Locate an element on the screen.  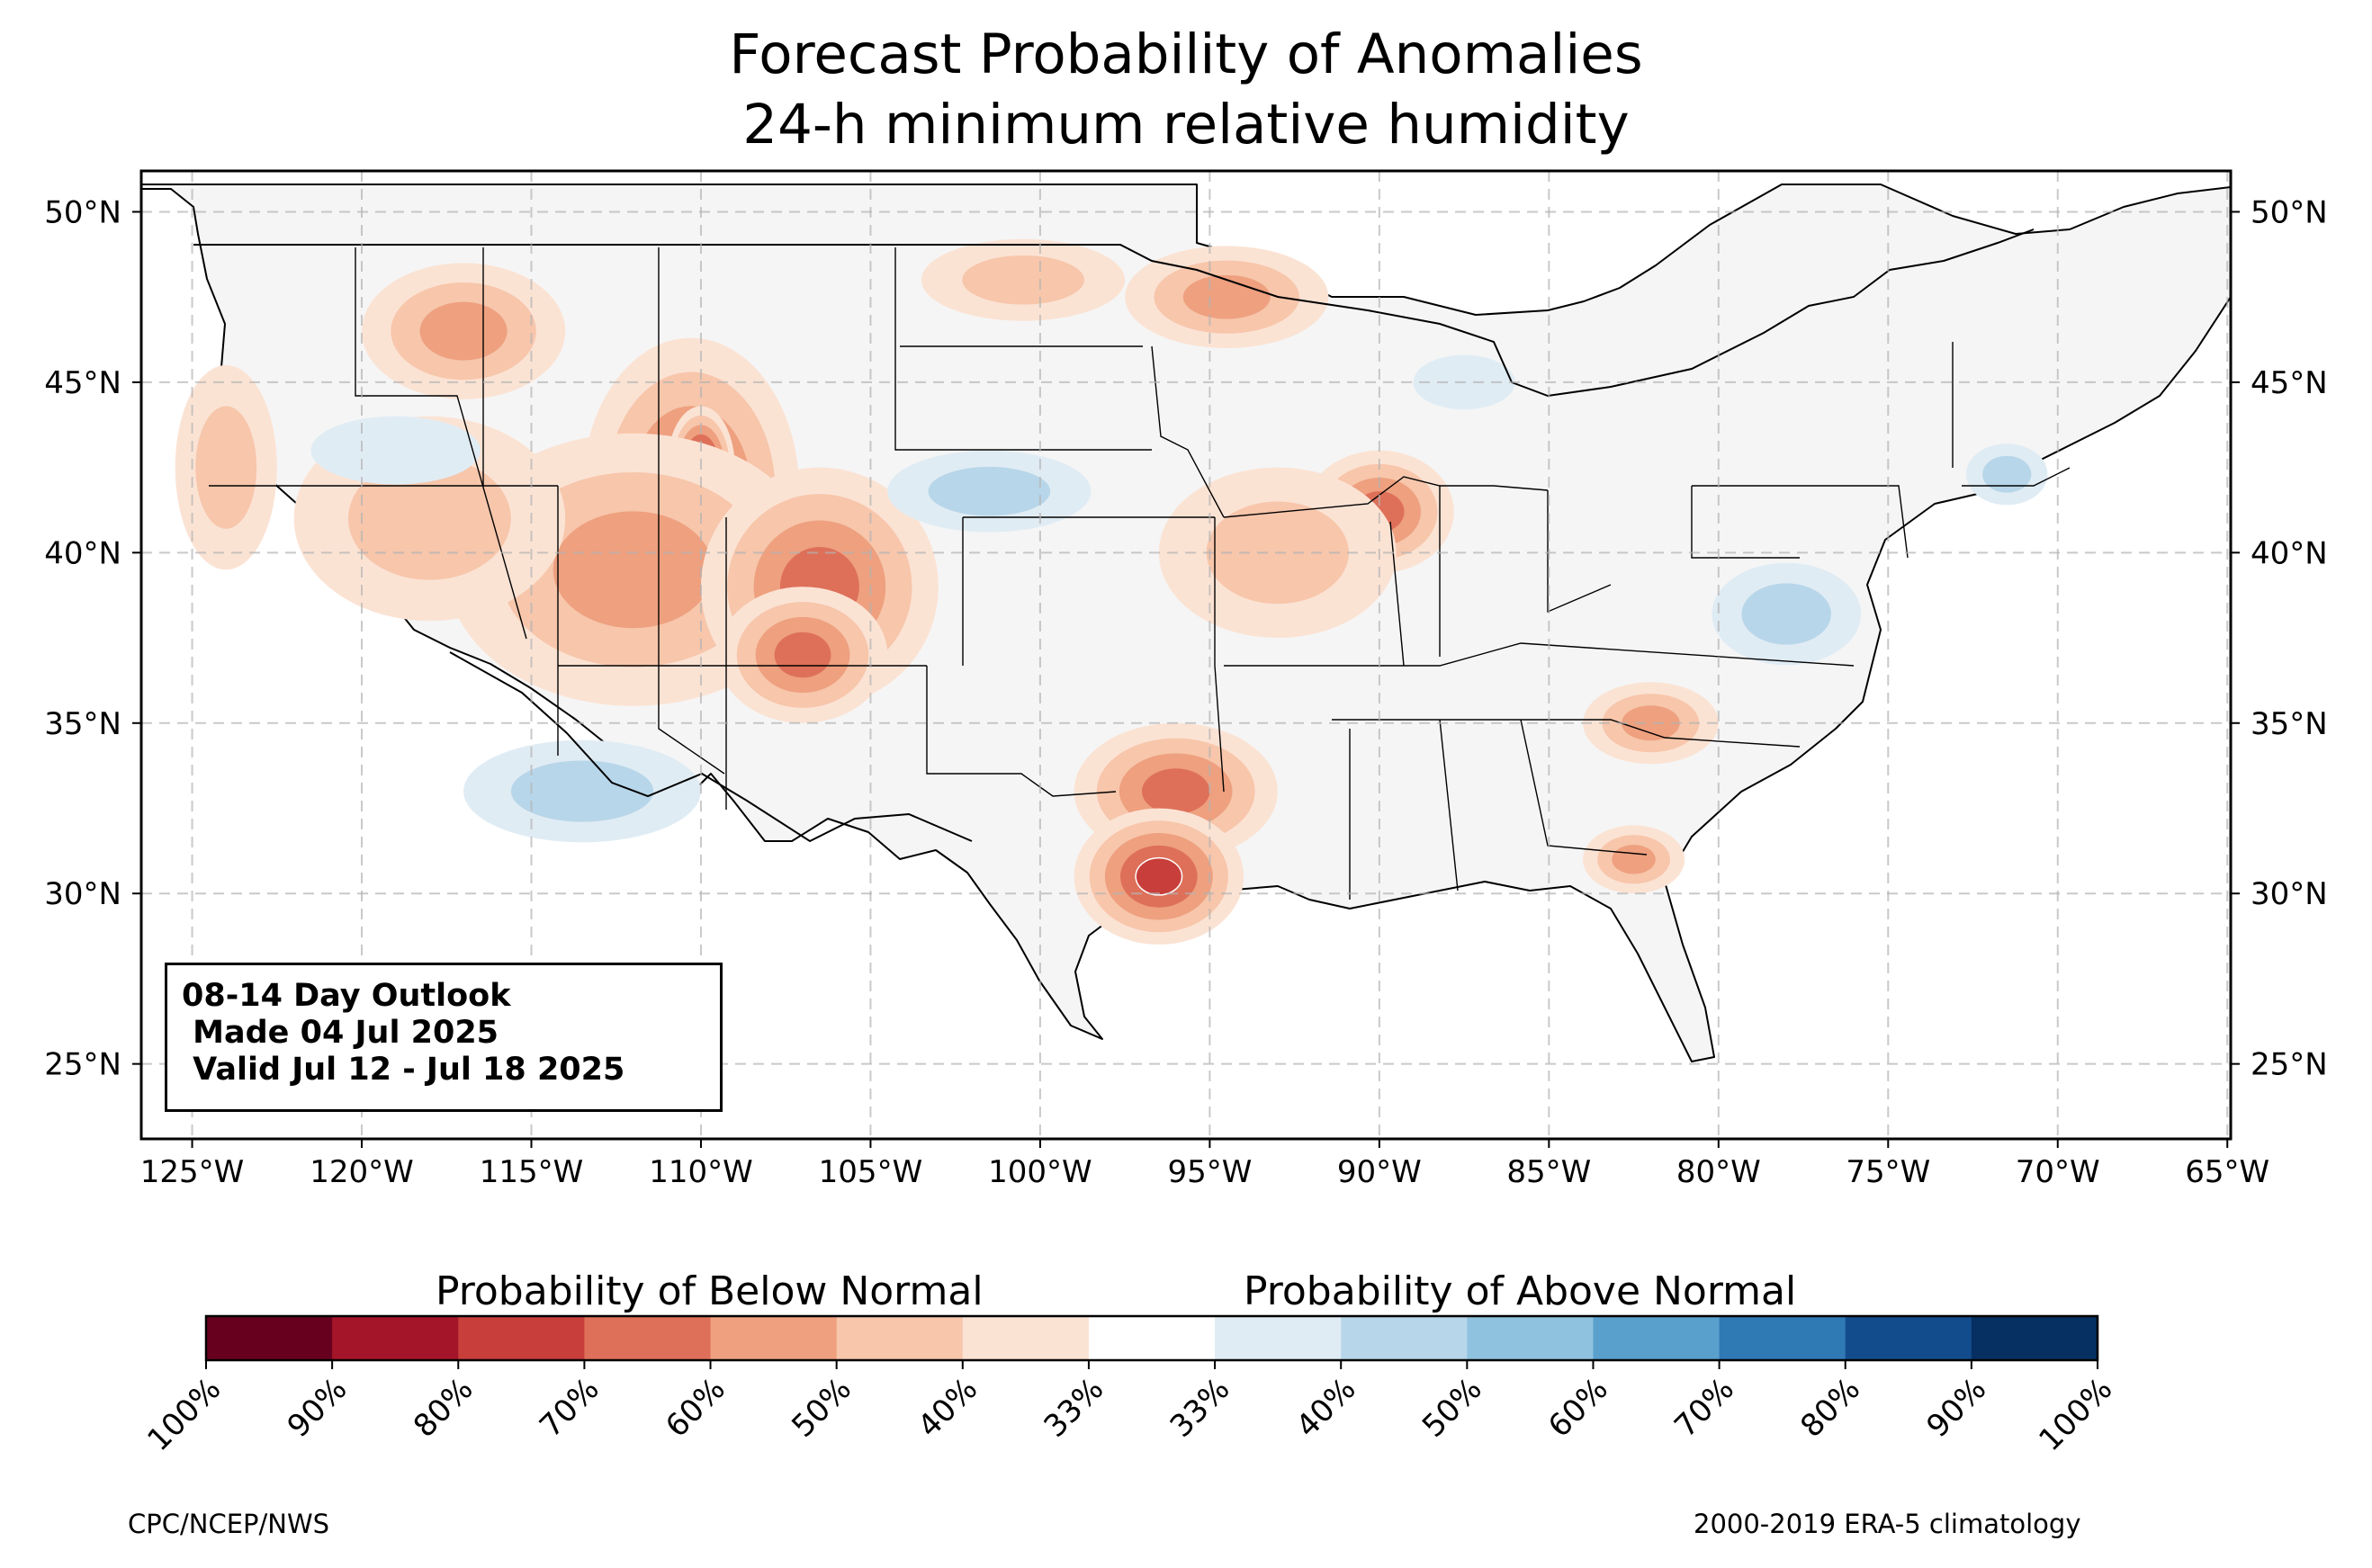
lon-tick-label-0: 125°W is located at coordinates (193, 1172).